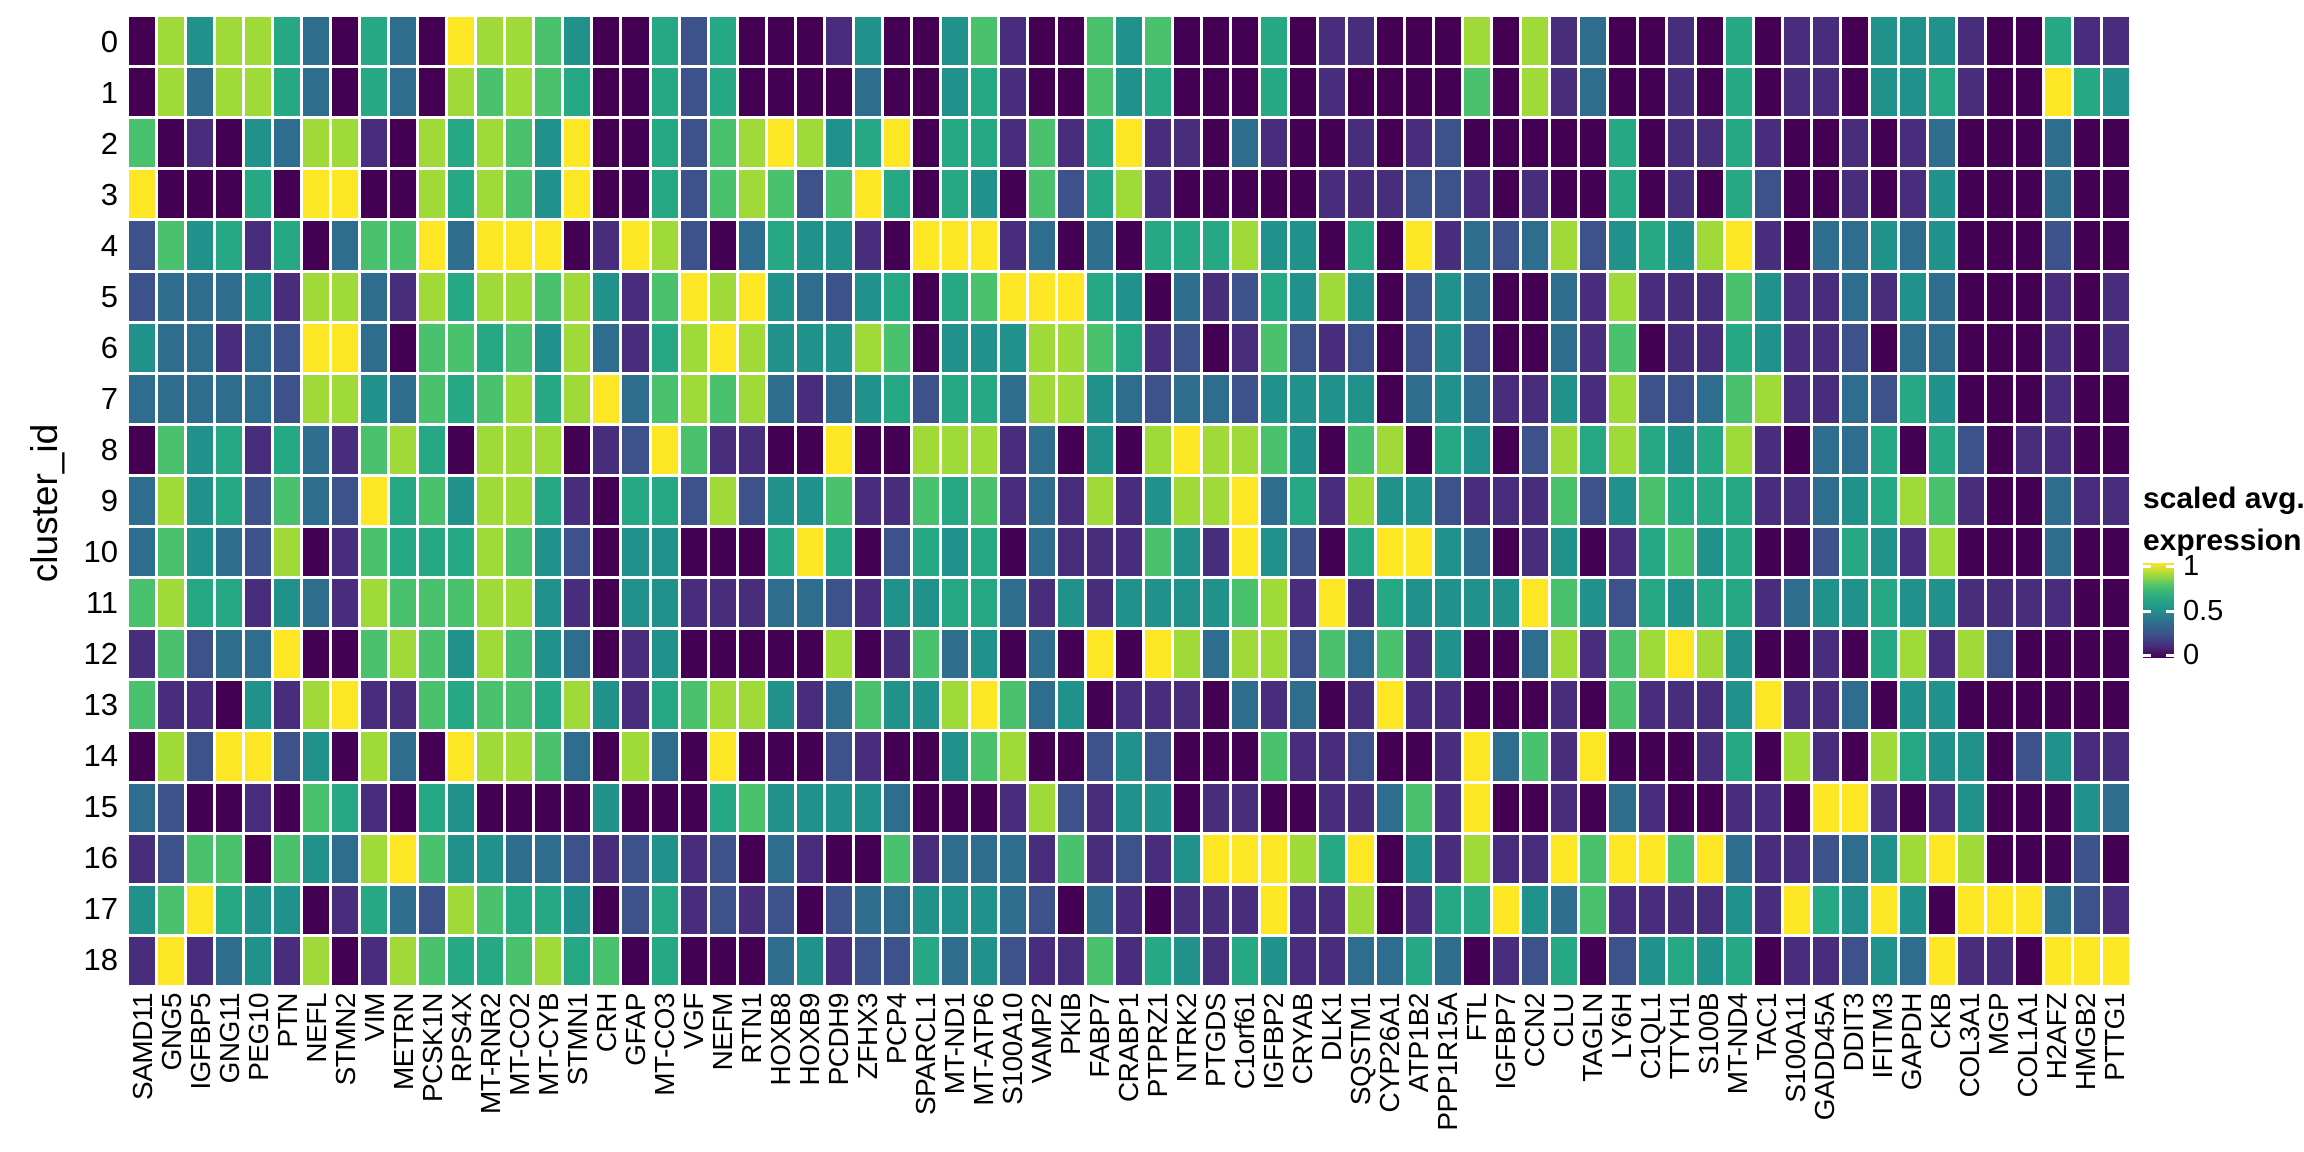 This screenshot has height=1152, width=2304. I want to click on x-axis-label: ZFHX3, so click(868, 1036).